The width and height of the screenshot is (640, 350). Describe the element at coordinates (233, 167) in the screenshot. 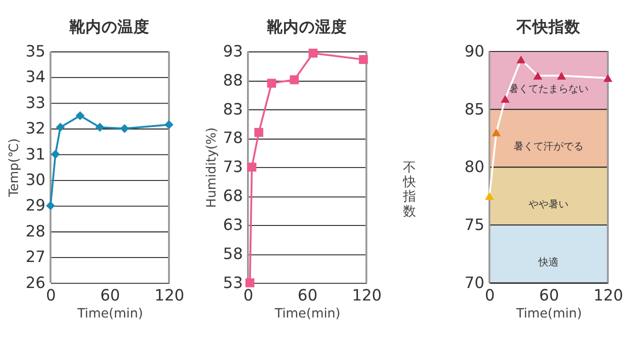

I see `y-tick-label: 73` at that location.